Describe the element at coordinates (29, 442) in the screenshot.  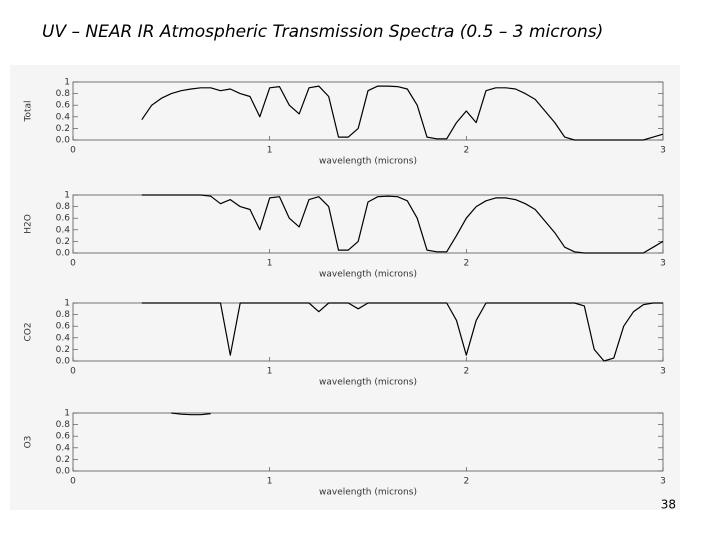
I see `y-axis-label: O3` at that location.